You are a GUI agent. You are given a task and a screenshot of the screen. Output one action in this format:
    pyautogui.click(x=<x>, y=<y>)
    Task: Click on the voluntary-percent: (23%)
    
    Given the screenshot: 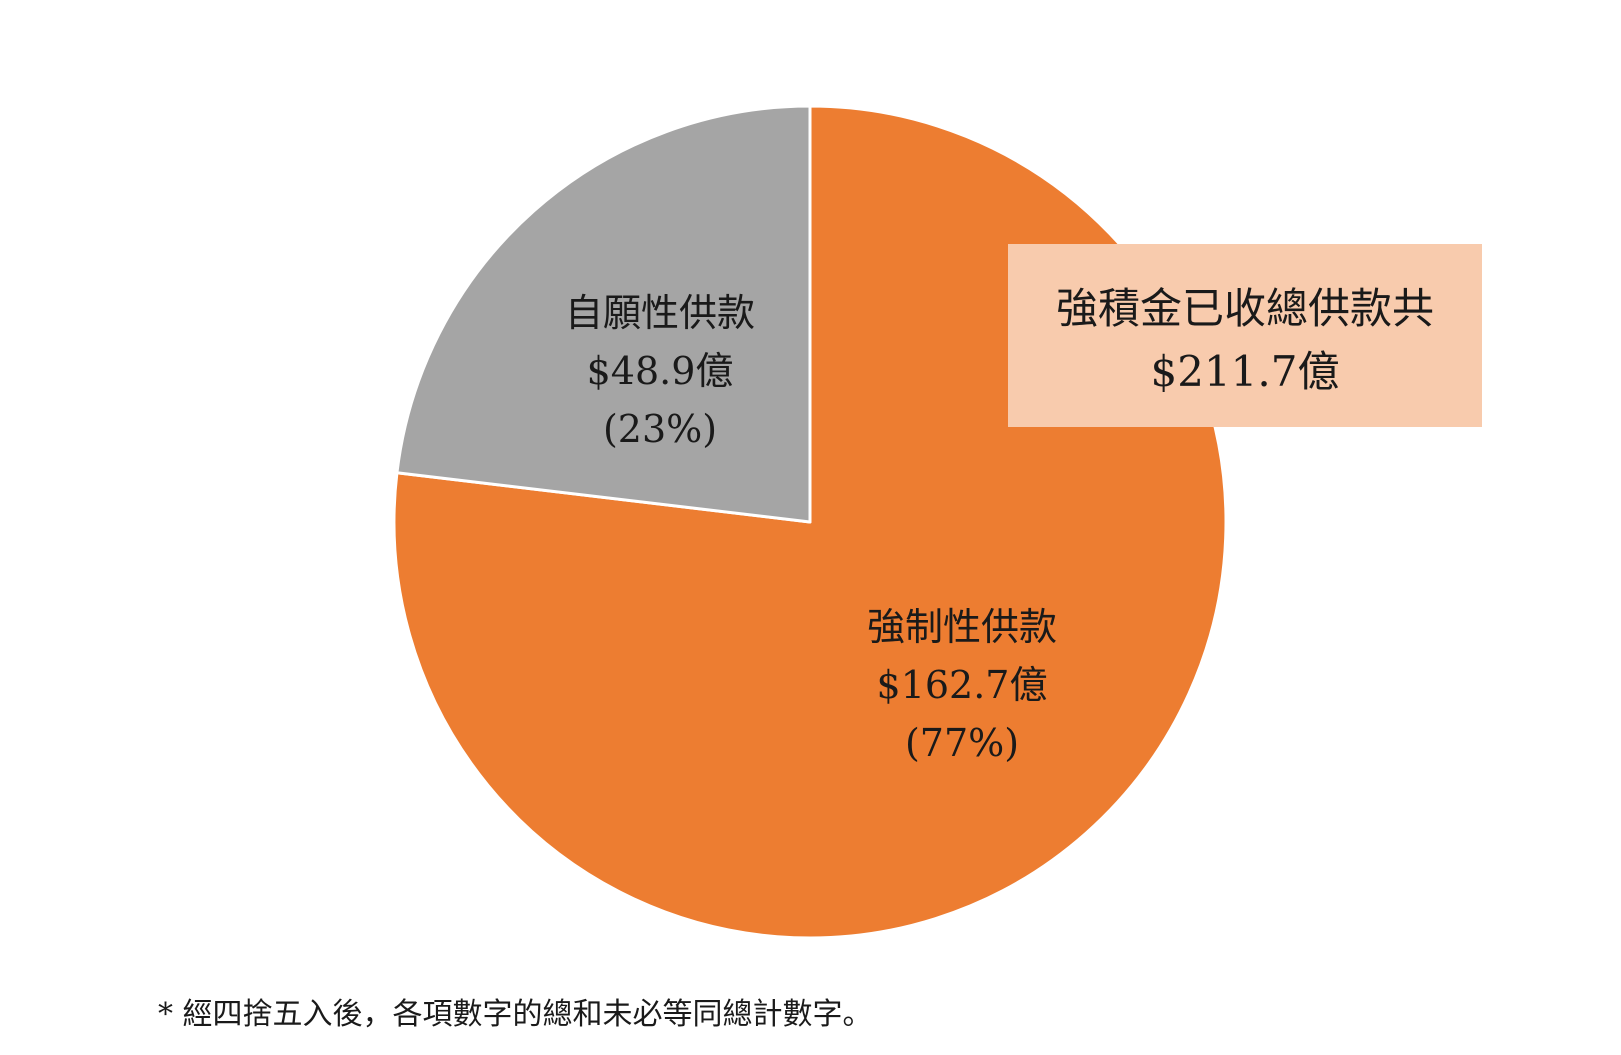 What is the action you would take?
    pyautogui.click(x=660, y=429)
    